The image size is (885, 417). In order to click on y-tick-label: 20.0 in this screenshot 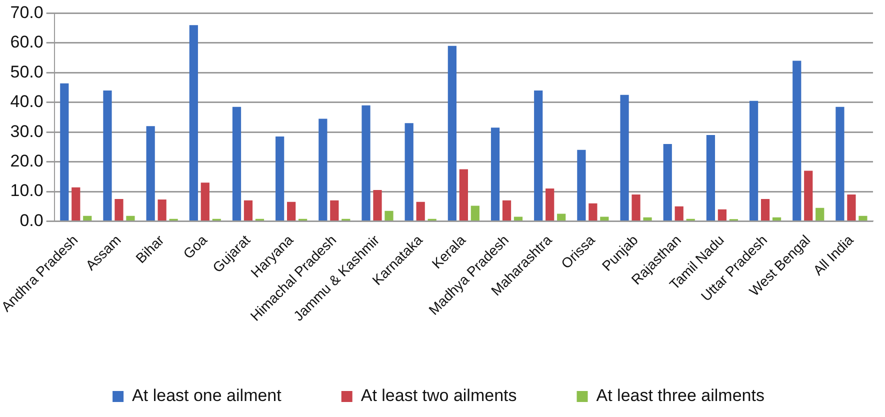, I will do `click(27, 160)`.